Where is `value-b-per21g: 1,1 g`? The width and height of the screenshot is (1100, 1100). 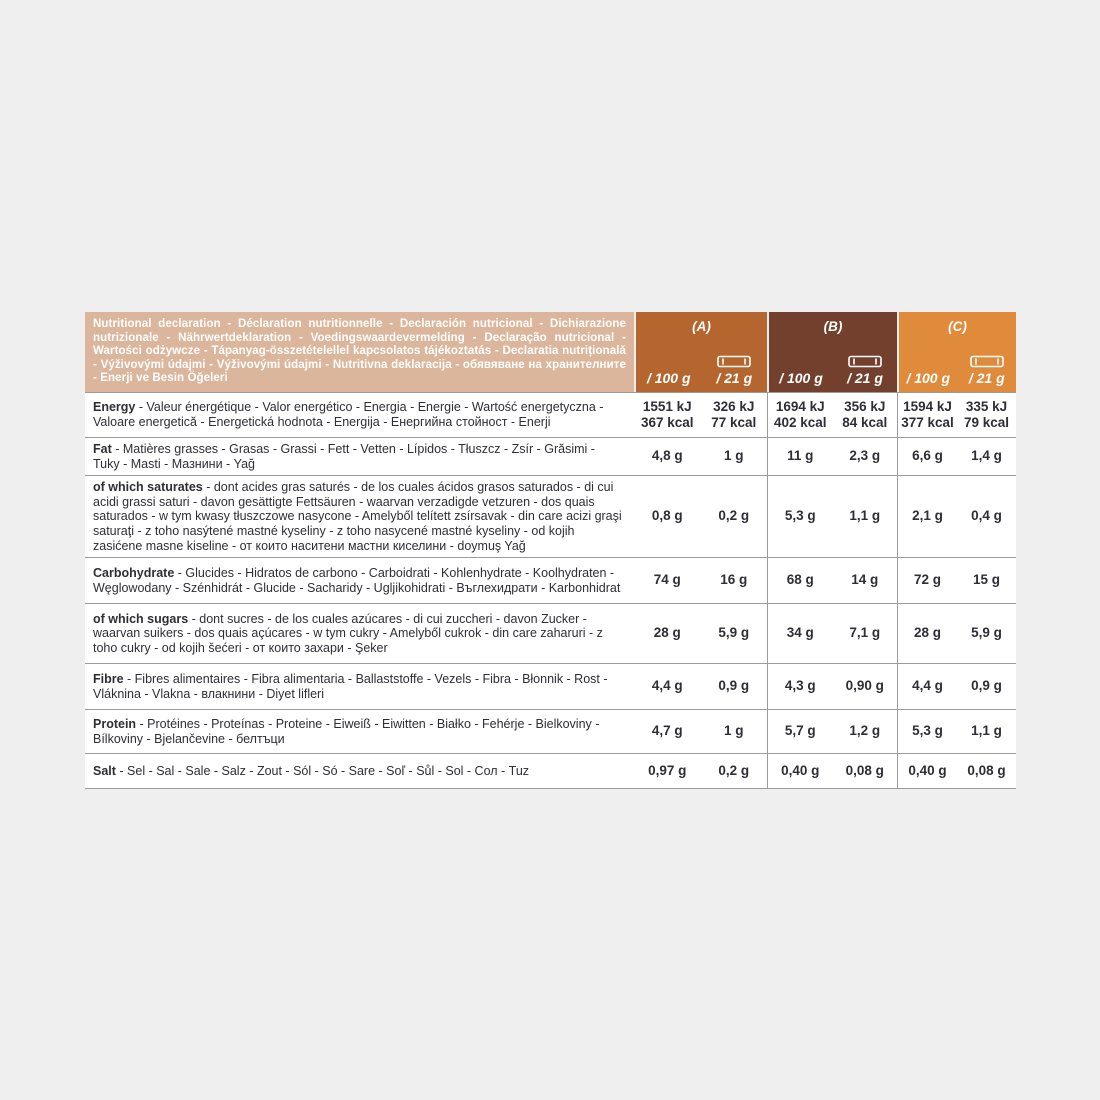
value-b-per21g: 1,1 g is located at coordinates (865, 516).